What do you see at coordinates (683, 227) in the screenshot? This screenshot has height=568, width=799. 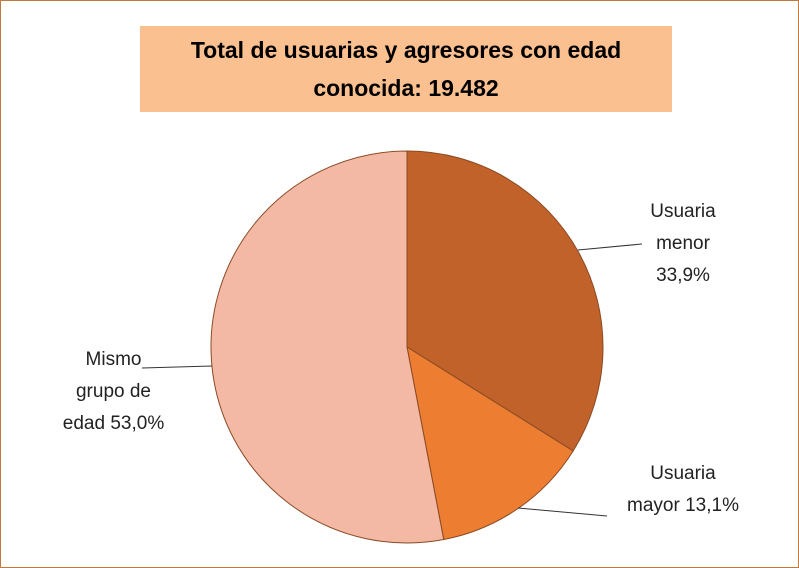 I see `label-category: Usuaria menor` at bounding box center [683, 227].